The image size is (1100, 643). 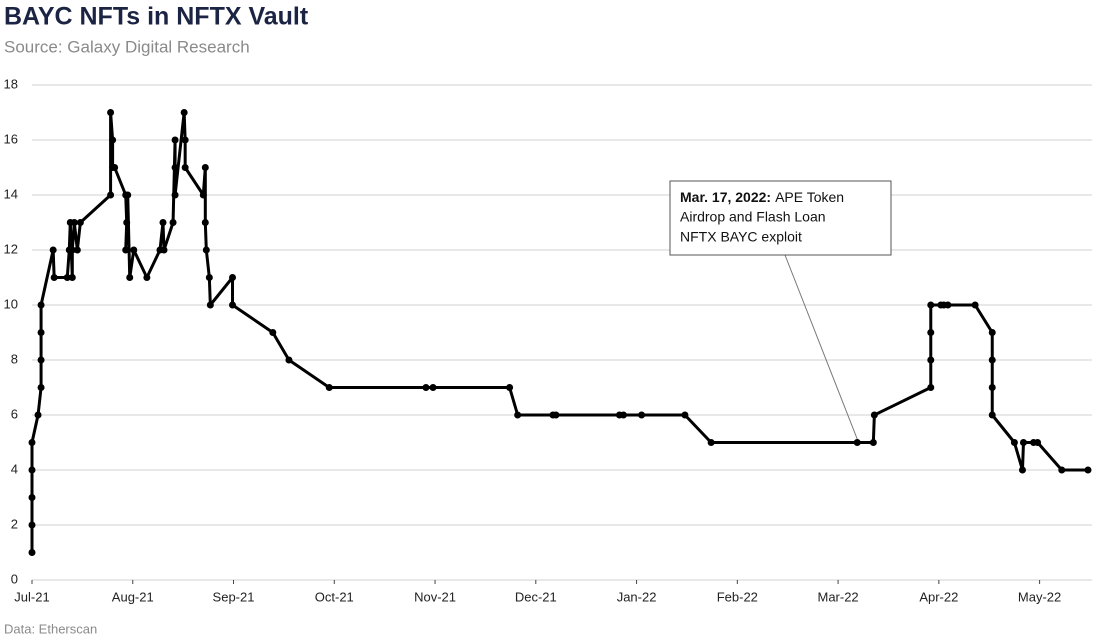 I want to click on x-tick-label: Jul-21, so click(x=31, y=596).